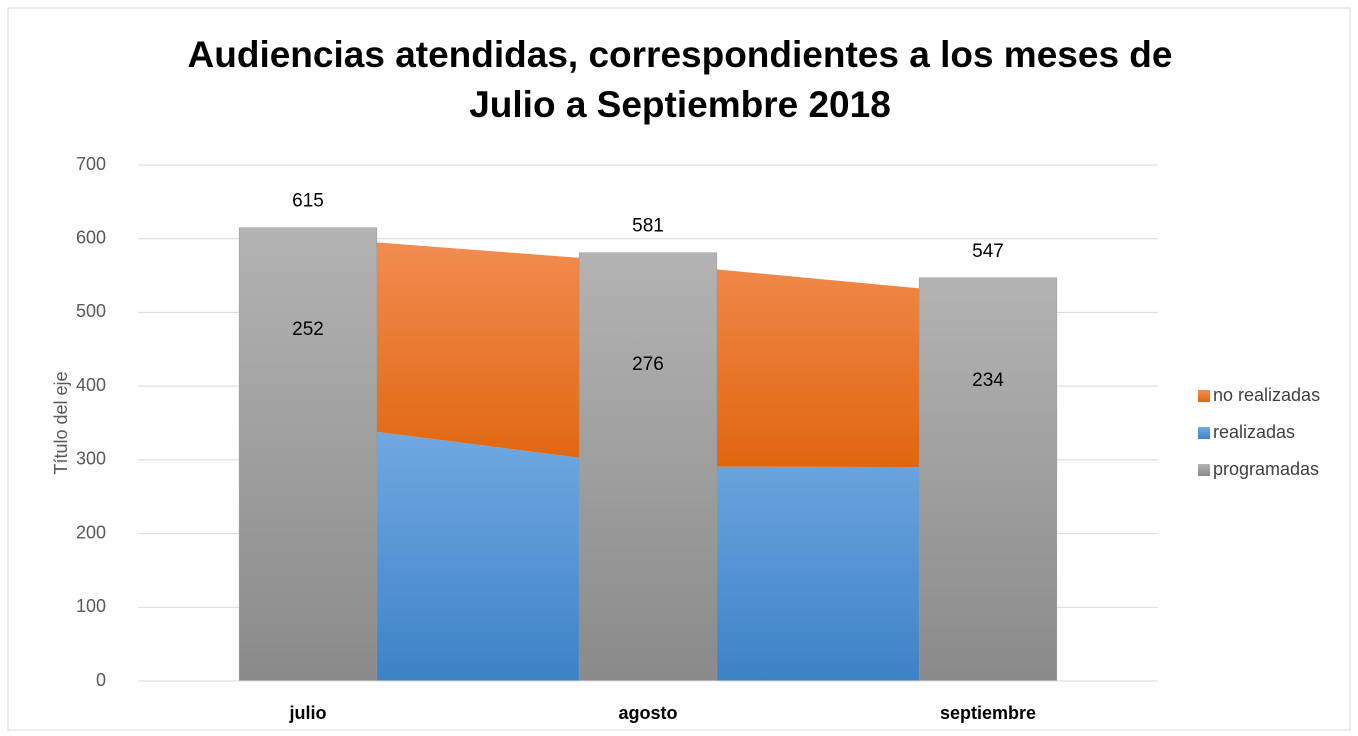  What do you see at coordinates (647, 713) in the screenshot?
I see `x-tick-label: agosto` at bounding box center [647, 713].